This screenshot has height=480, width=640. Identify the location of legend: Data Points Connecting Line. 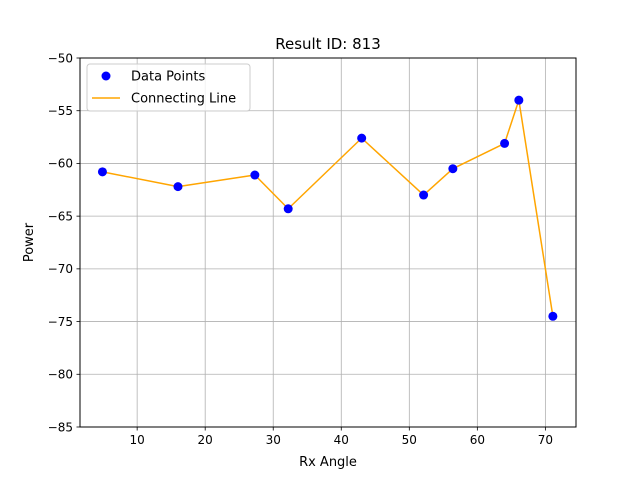
(168, 87).